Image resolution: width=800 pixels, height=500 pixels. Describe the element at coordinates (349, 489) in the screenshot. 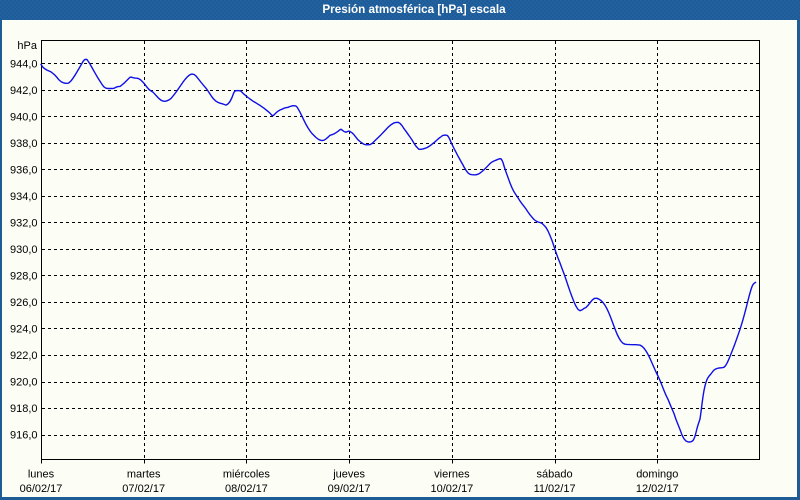

I see `svg-text: 09/02/17` at that location.